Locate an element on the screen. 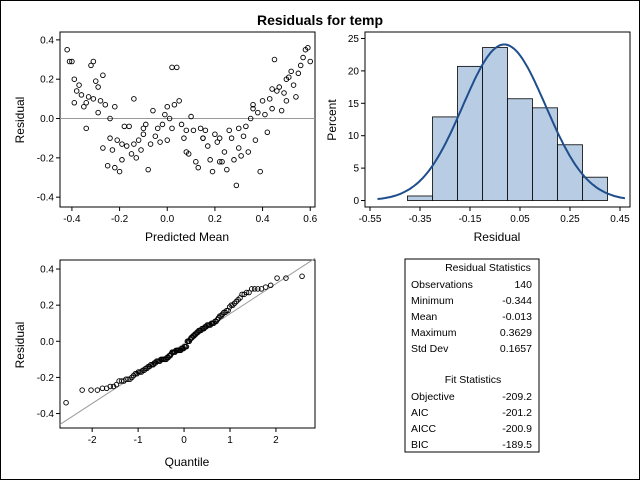  scatter-y-tick-label: 0.4 is located at coordinates (47, 40).